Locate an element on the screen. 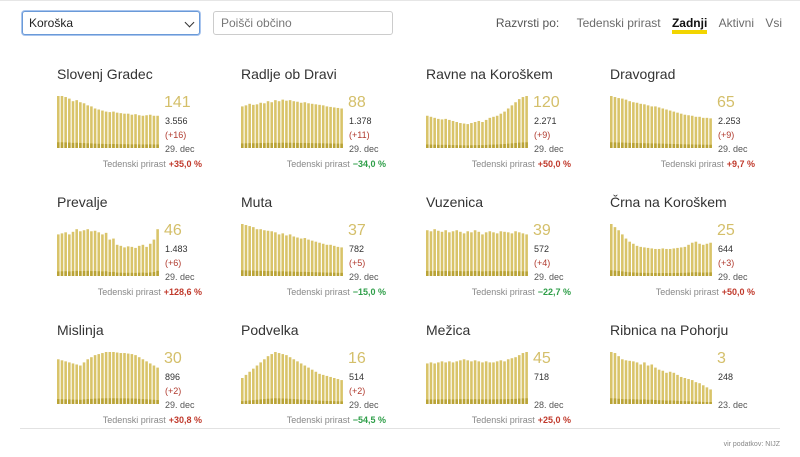 This screenshot has width=800, height=457. municipality-name: Slovenj Gradec is located at coordinates (105, 74).